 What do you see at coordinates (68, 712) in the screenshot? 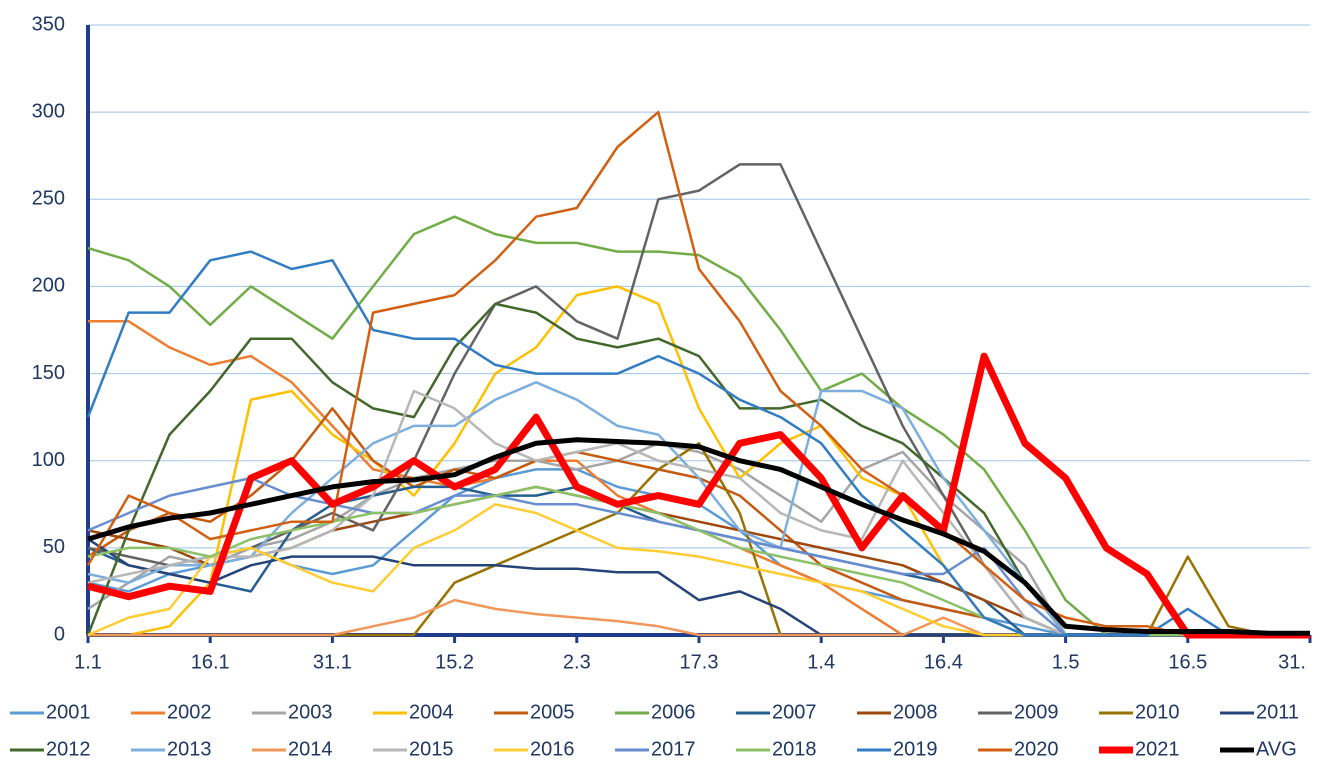
I see `legend-label: 2001` at bounding box center [68, 712].